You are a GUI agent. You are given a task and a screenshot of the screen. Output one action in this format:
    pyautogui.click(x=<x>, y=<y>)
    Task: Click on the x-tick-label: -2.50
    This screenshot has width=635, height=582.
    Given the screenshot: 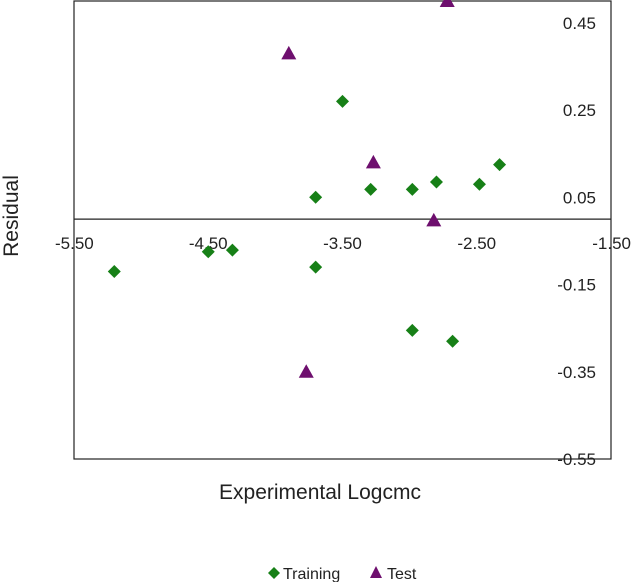 What is the action you would take?
    pyautogui.click(x=476, y=243)
    